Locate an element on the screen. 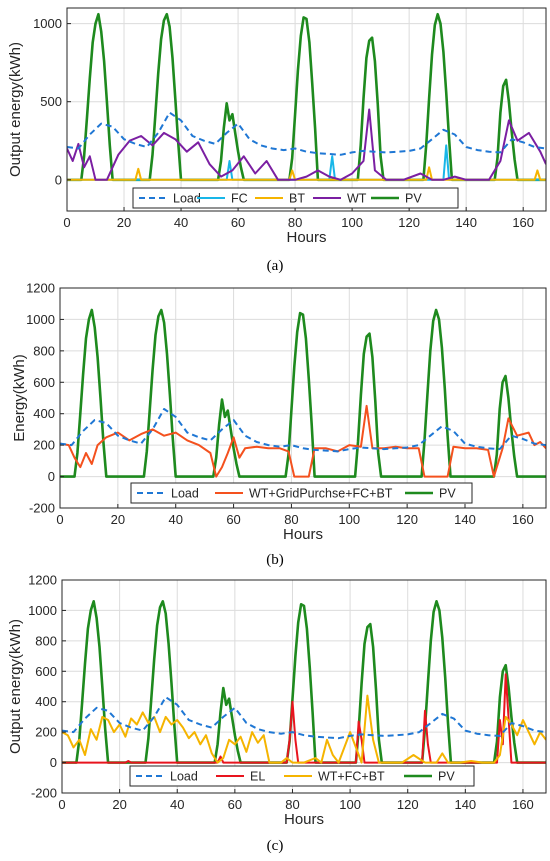 Image resolution: width=550 pixels, height=861 pixels. legend-label-el: EL is located at coordinates (257, 777).